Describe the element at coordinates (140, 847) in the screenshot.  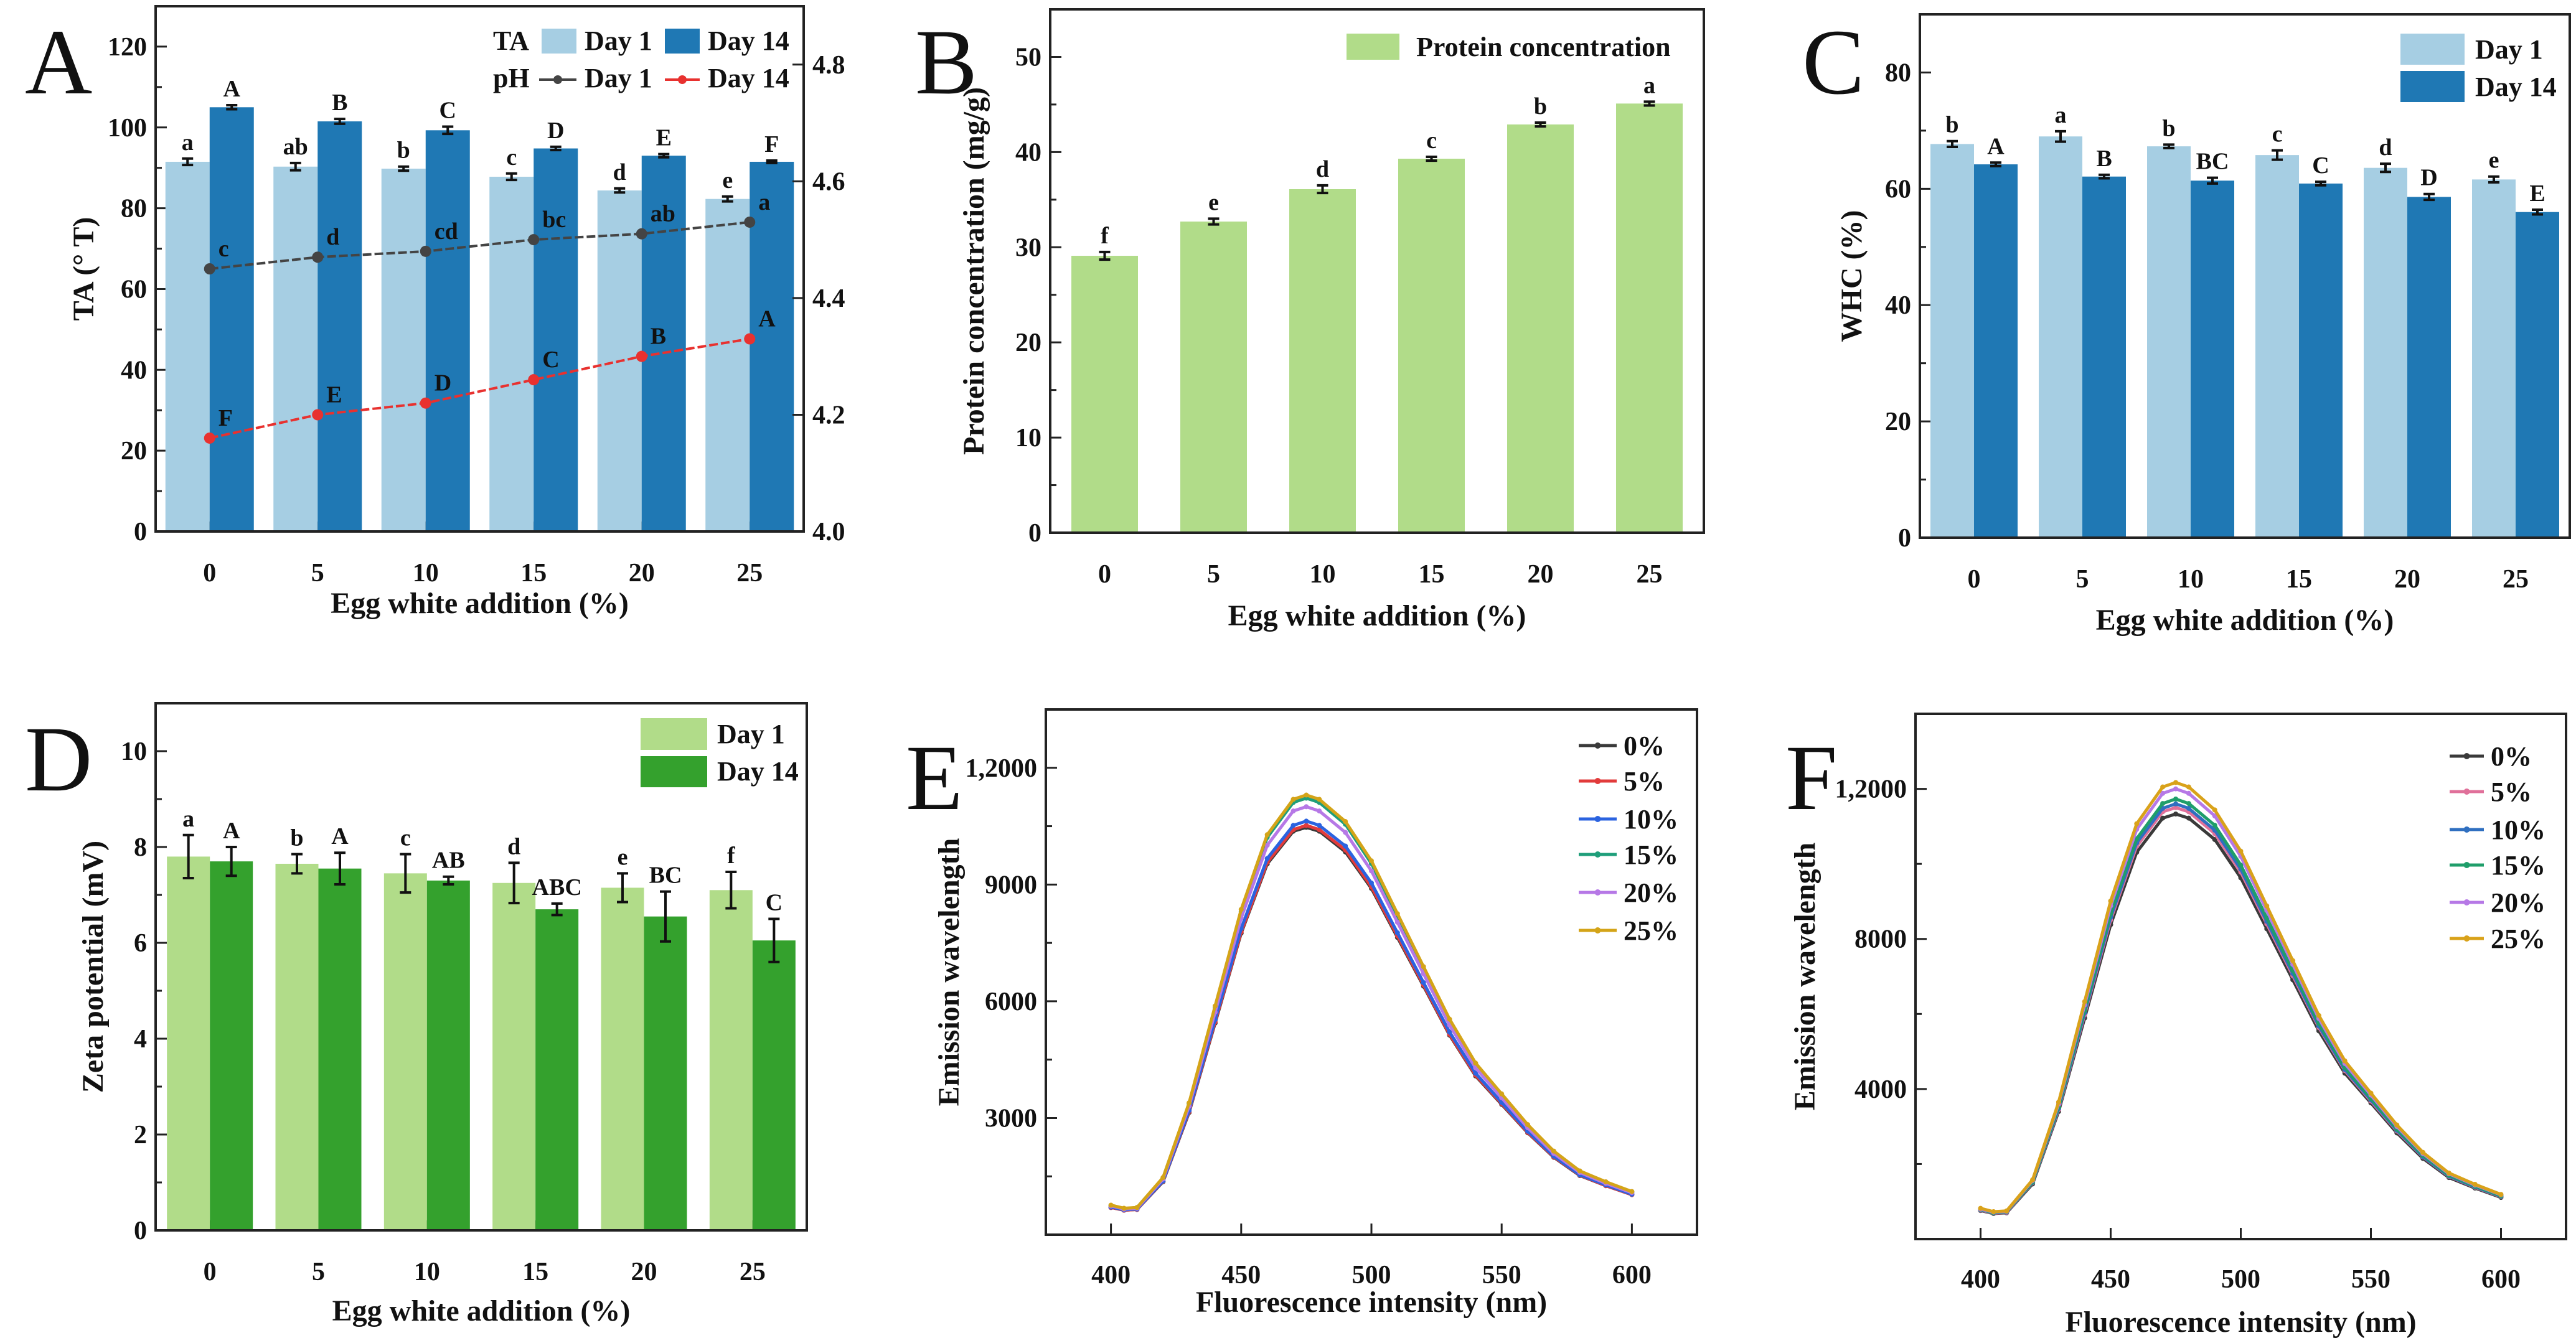
I see `y-tick-label: 8` at that location.